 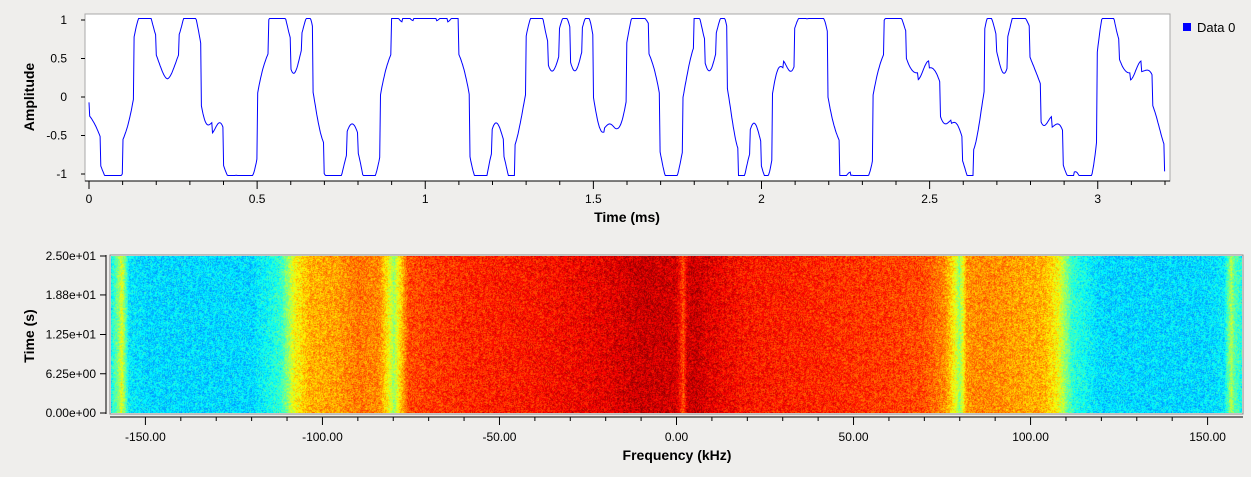 What do you see at coordinates (627, 193) in the screenshot?
I see `time-plot-x-axis: 0 0.5 1 1.5 2 2.5 3` at bounding box center [627, 193].